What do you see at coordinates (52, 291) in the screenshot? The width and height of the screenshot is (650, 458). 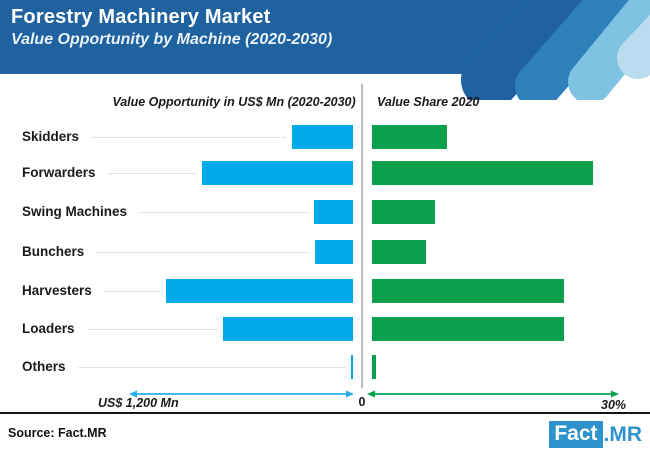 I see `category-label: Harvesters` at bounding box center [52, 291].